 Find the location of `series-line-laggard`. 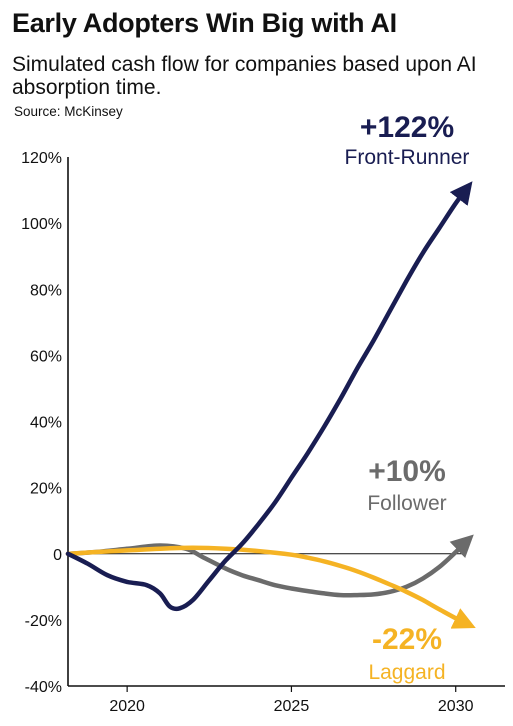

series-line-laggard is located at coordinates (270, 587).